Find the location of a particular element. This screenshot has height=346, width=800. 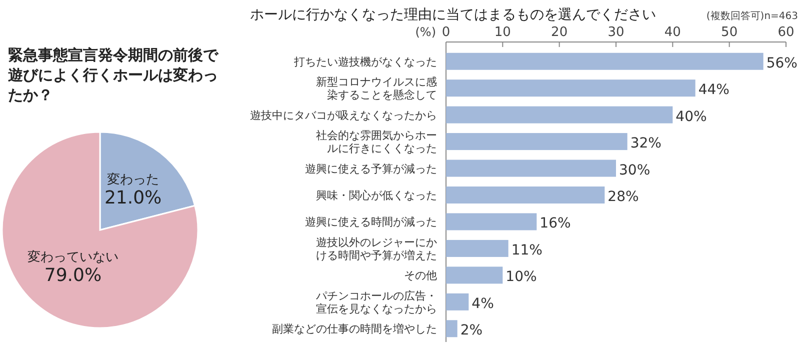

y-tick-label: その他 is located at coordinates (420, 275).